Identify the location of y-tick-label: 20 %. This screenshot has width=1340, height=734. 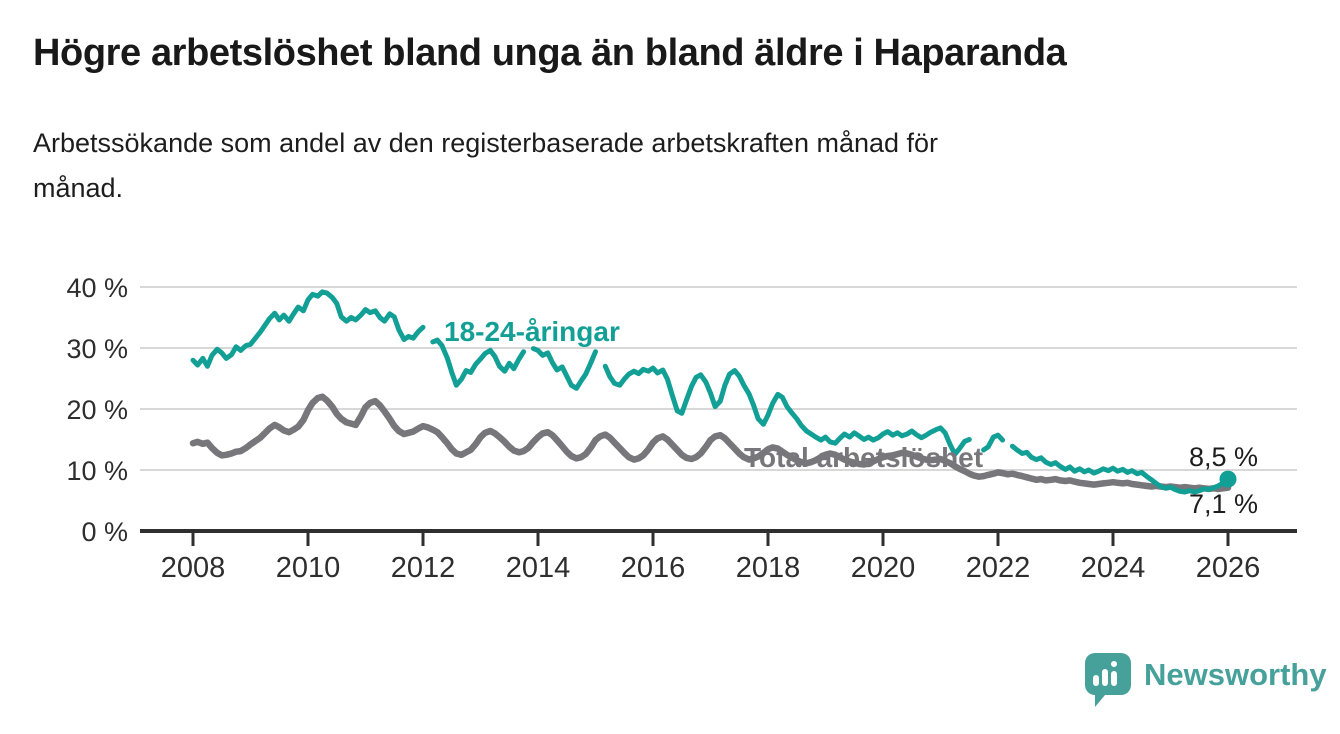
(97, 410).